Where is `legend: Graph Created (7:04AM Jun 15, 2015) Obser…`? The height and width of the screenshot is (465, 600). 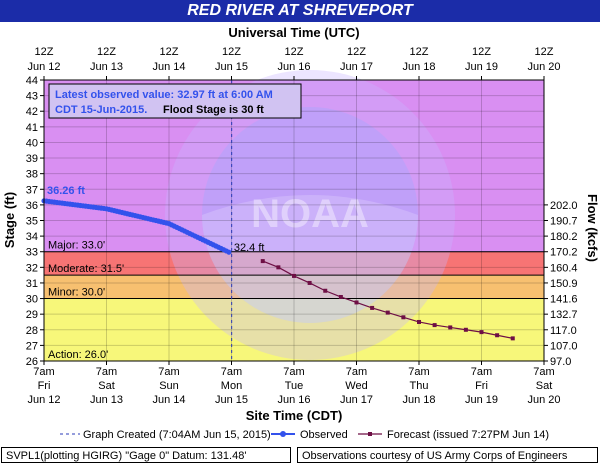 legend: Graph Created (7:04AM Jun 15, 2015) Obser… is located at coordinates (304, 435).